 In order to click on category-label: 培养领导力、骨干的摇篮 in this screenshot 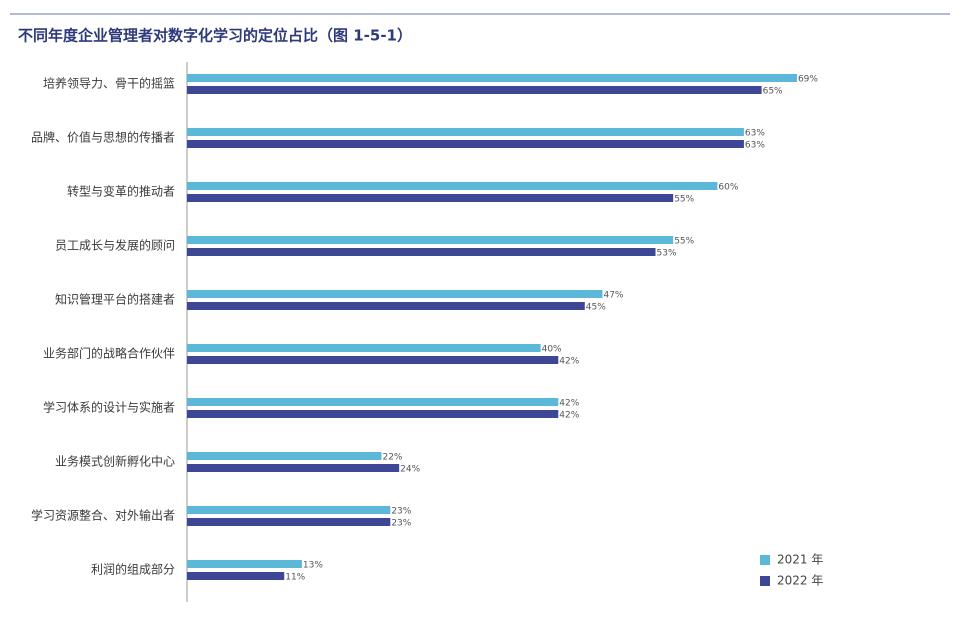, I will do `click(109, 83)`.